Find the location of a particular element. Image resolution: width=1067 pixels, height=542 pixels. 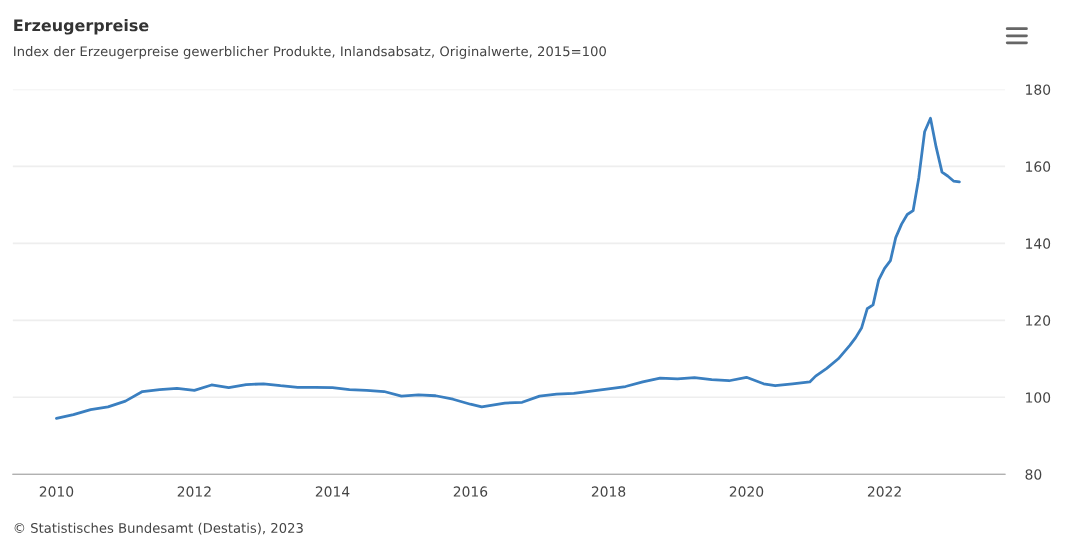

y-tick-label: 120 is located at coordinates (1038, 320).